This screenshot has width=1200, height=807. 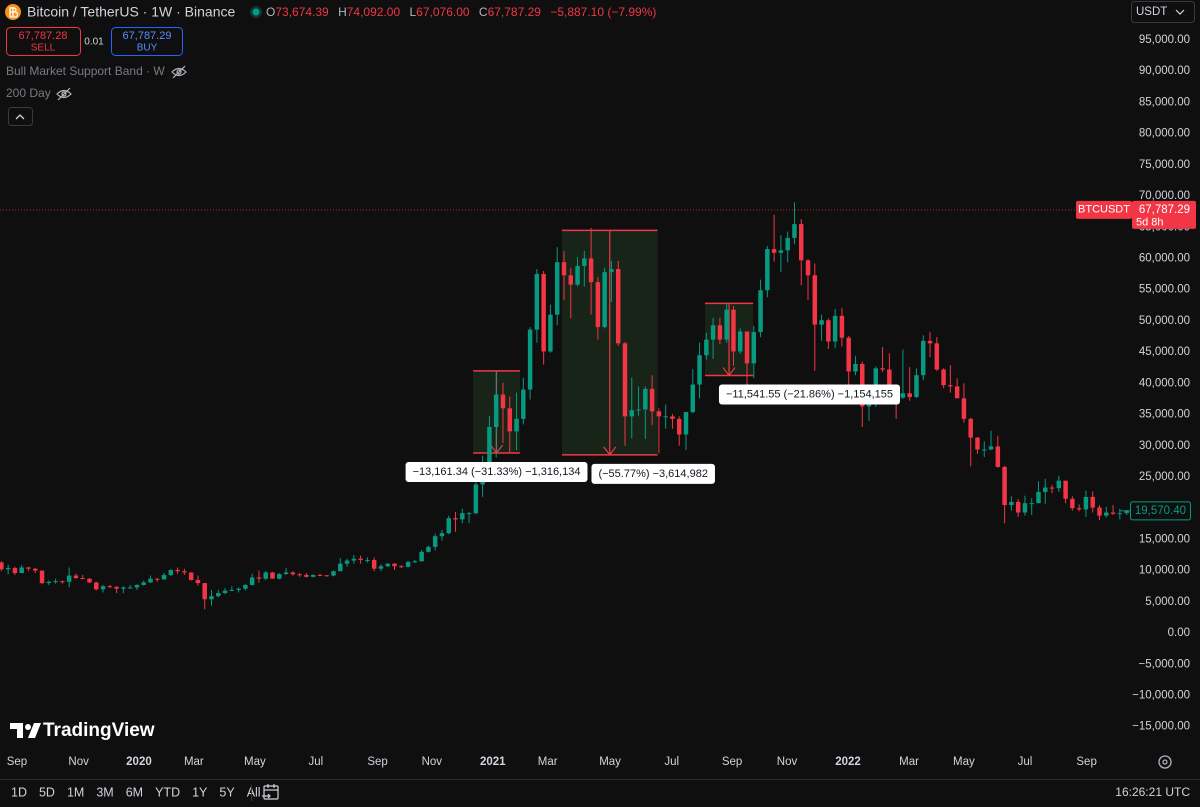 What do you see at coordinates (515, 12) in the screenshot?
I see `ohlc-value: 67,787.29` at bounding box center [515, 12].